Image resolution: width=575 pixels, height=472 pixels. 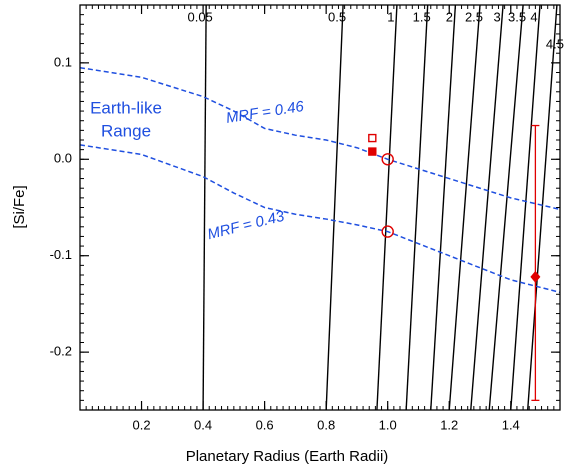 I want to click on x-tick-label: 0.6, so click(x=265, y=424).